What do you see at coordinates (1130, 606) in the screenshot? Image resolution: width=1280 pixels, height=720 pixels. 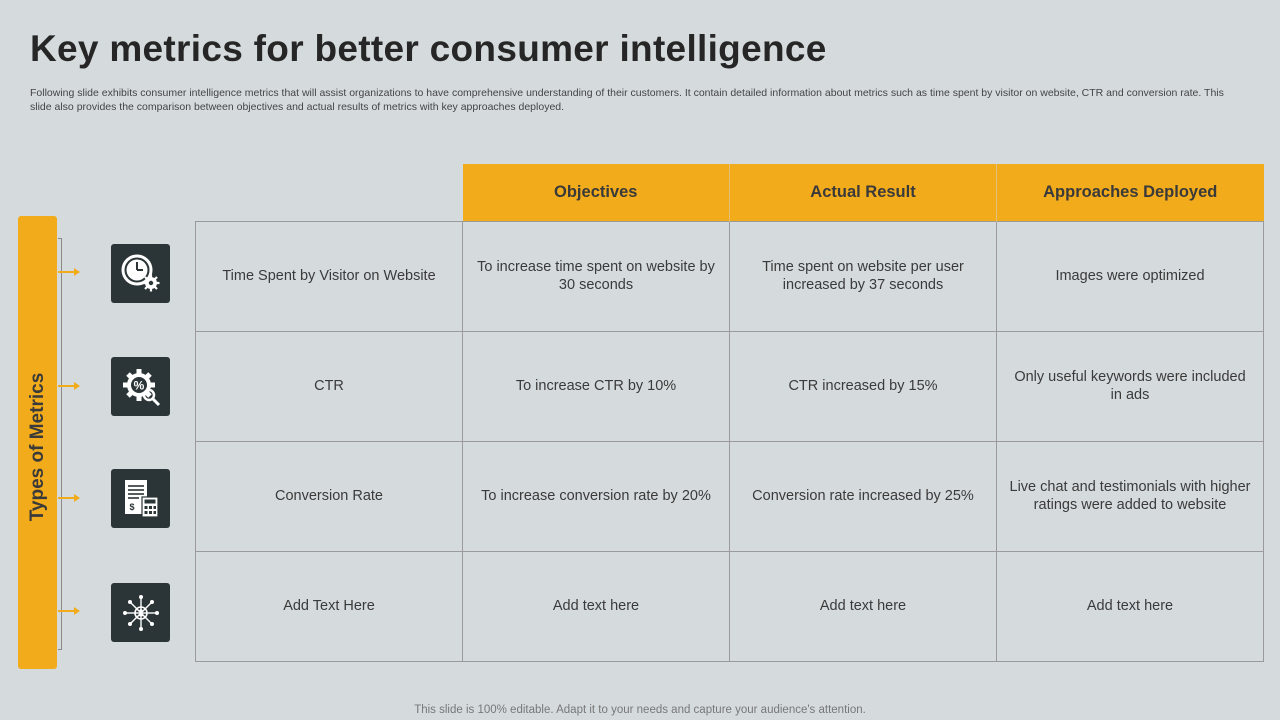 I see `approach-cell: Add text here` at bounding box center [1130, 606].